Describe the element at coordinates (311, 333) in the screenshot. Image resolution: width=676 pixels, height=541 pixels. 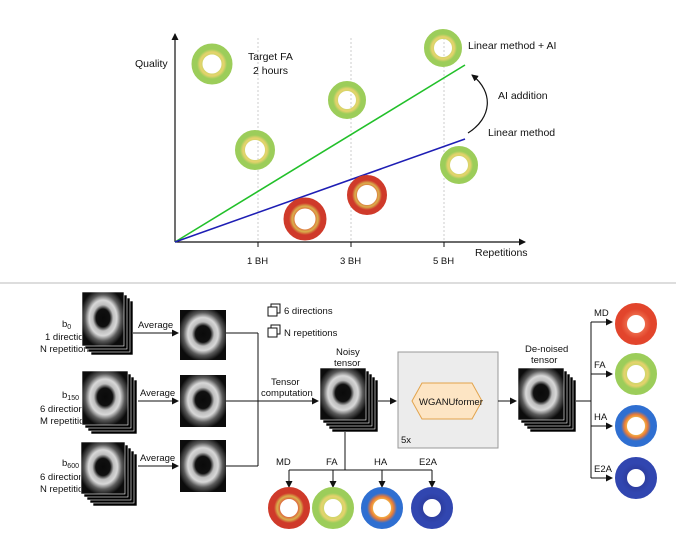
I see `legend-repetitions-label: N repetitions` at that location.